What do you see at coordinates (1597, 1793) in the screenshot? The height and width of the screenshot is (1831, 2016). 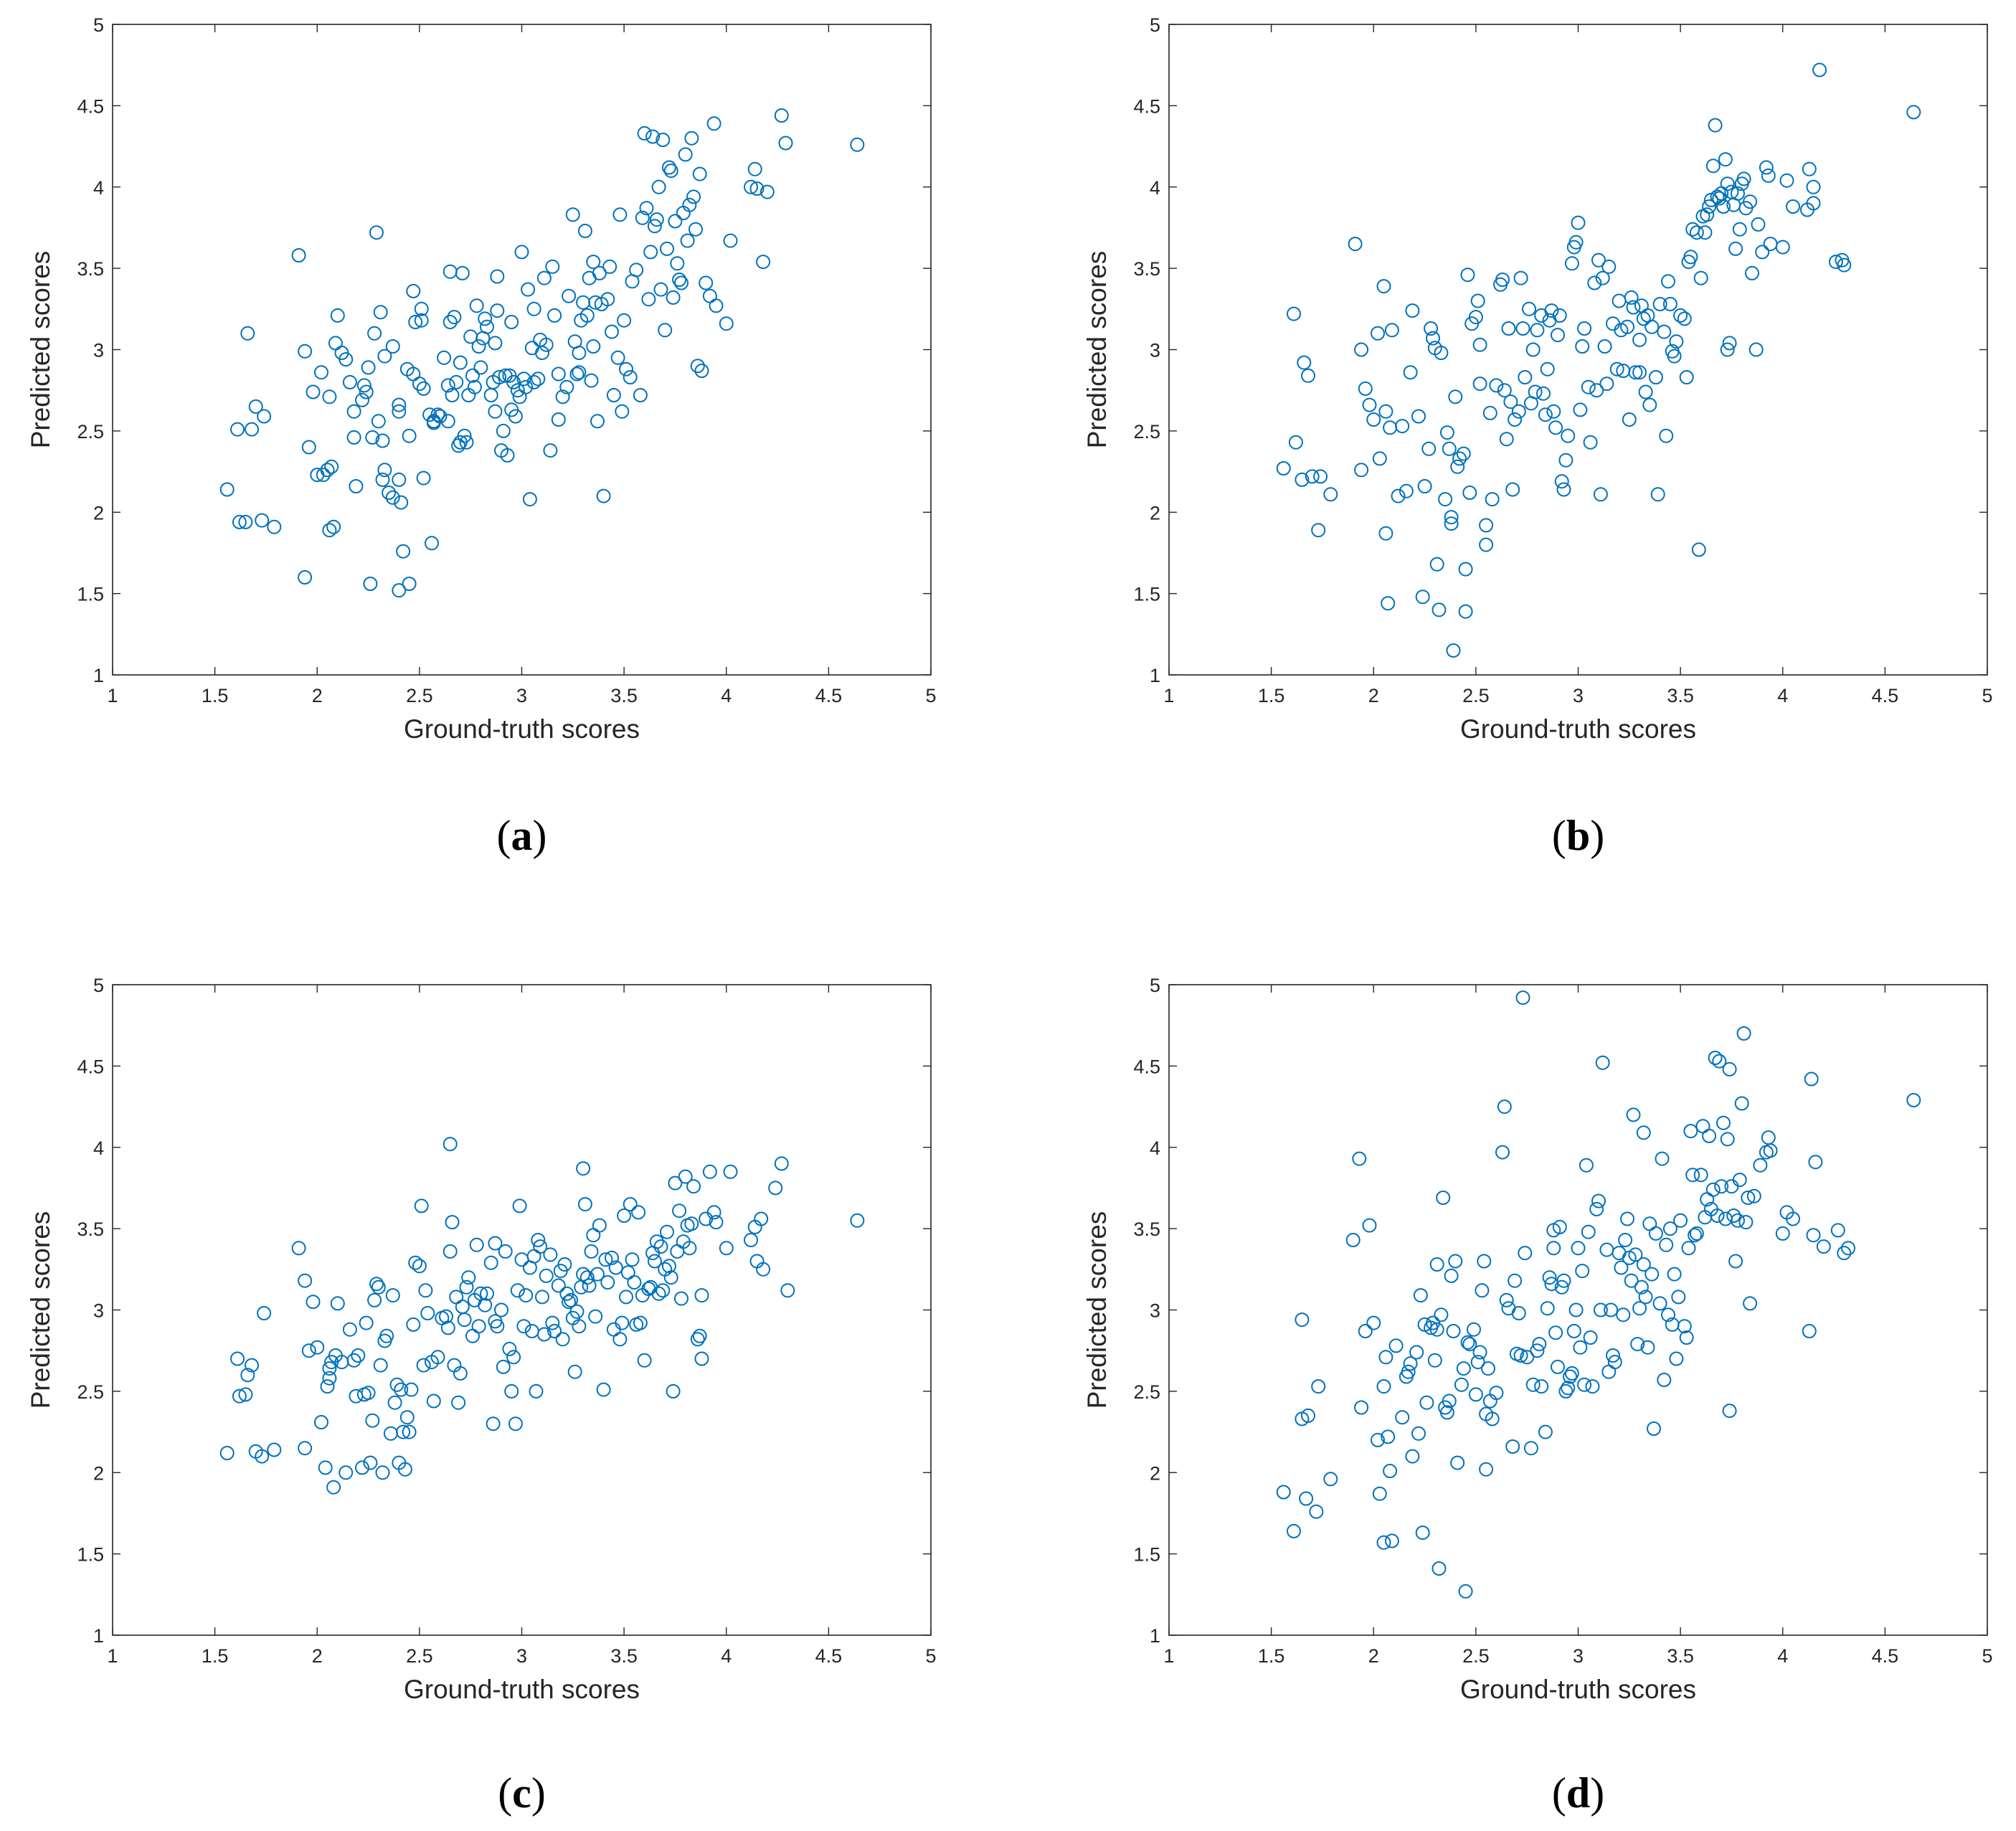 I see `panel-label-paren: )` at bounding box center [1597, 1793].